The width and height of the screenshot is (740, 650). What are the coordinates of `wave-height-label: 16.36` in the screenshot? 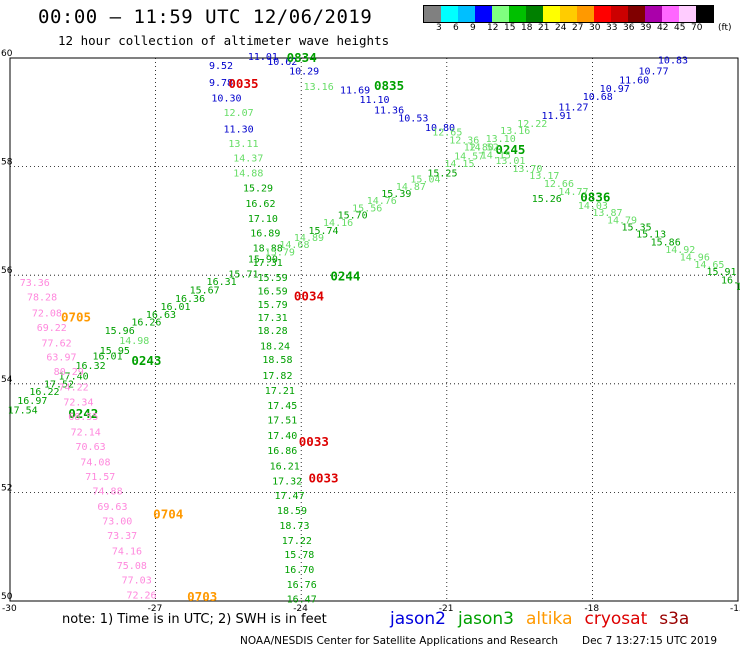 It's located at (190, 299).